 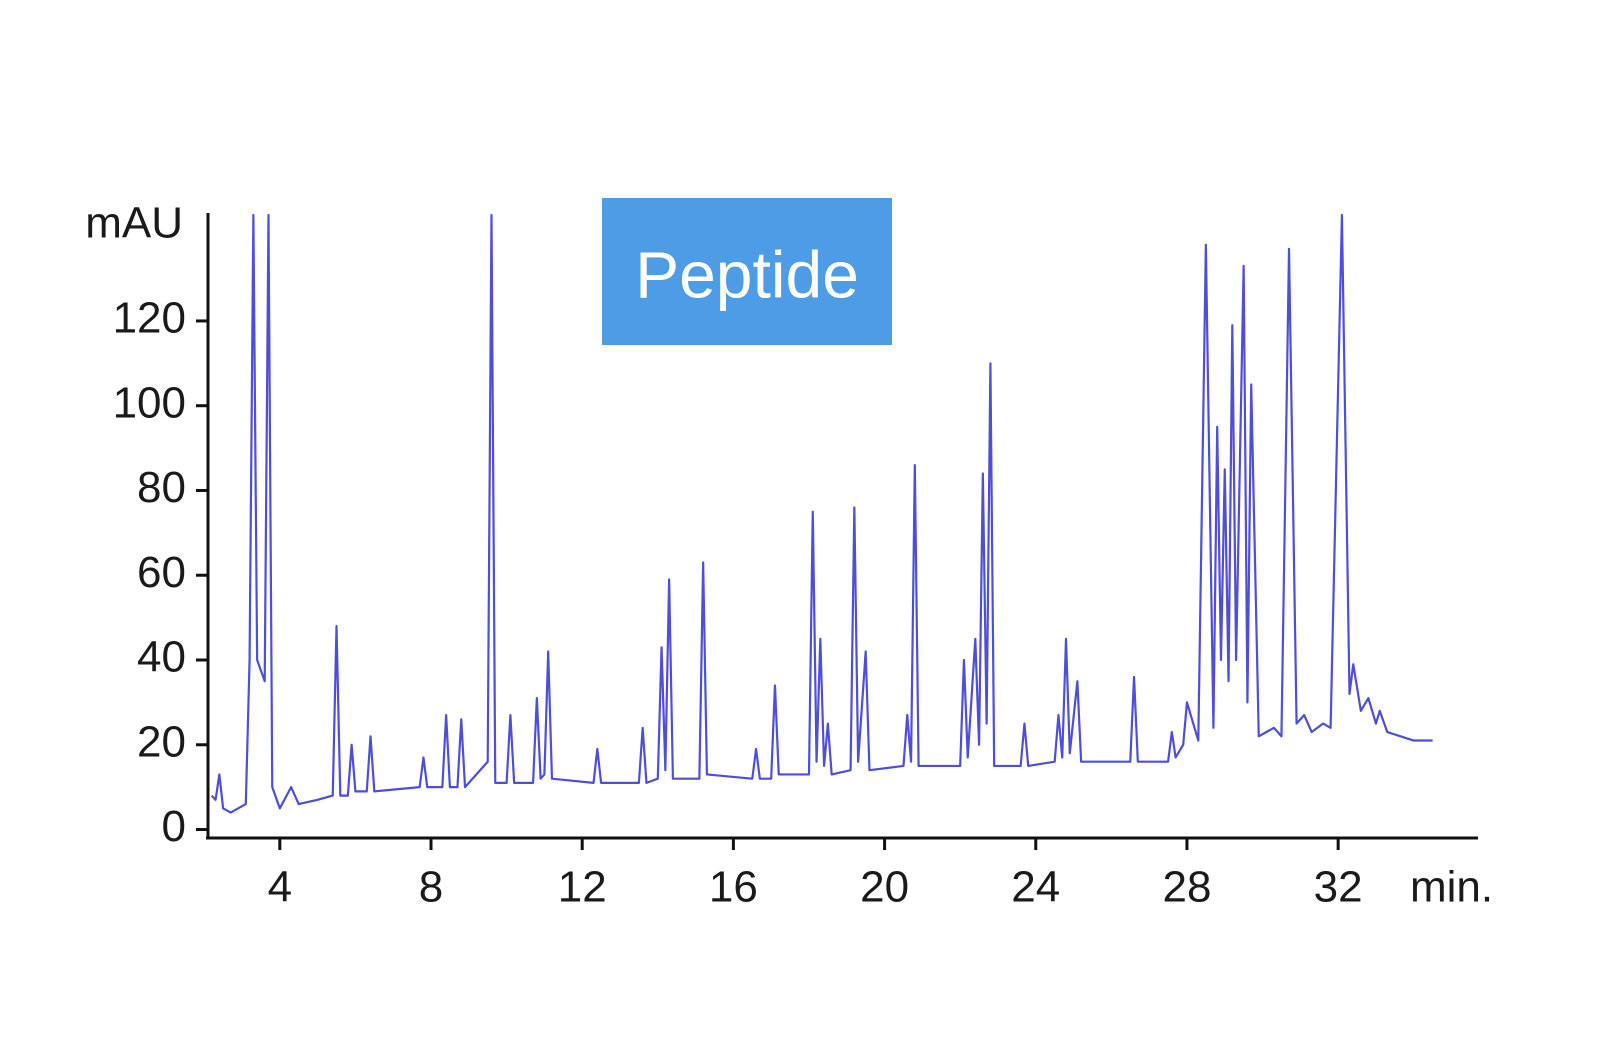 I want to click on annotation: Peptide, so click(x=747, y=274).